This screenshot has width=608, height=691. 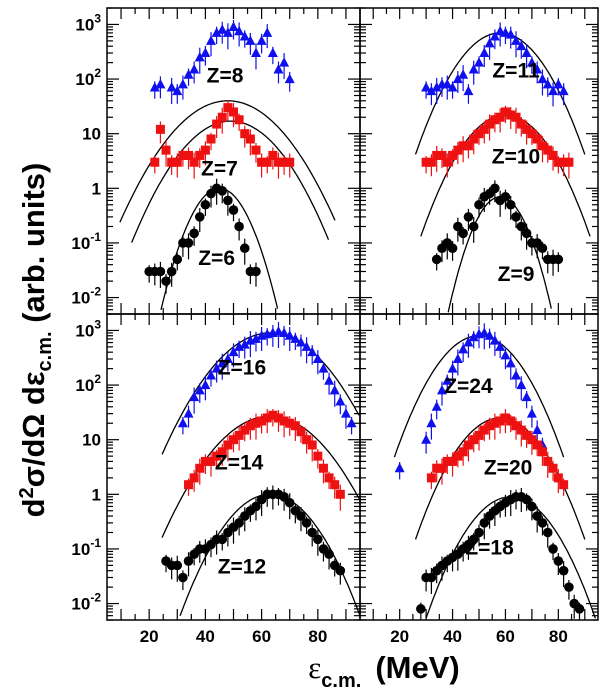 I want to click on series-Z=11, so click(x=500, y=88).